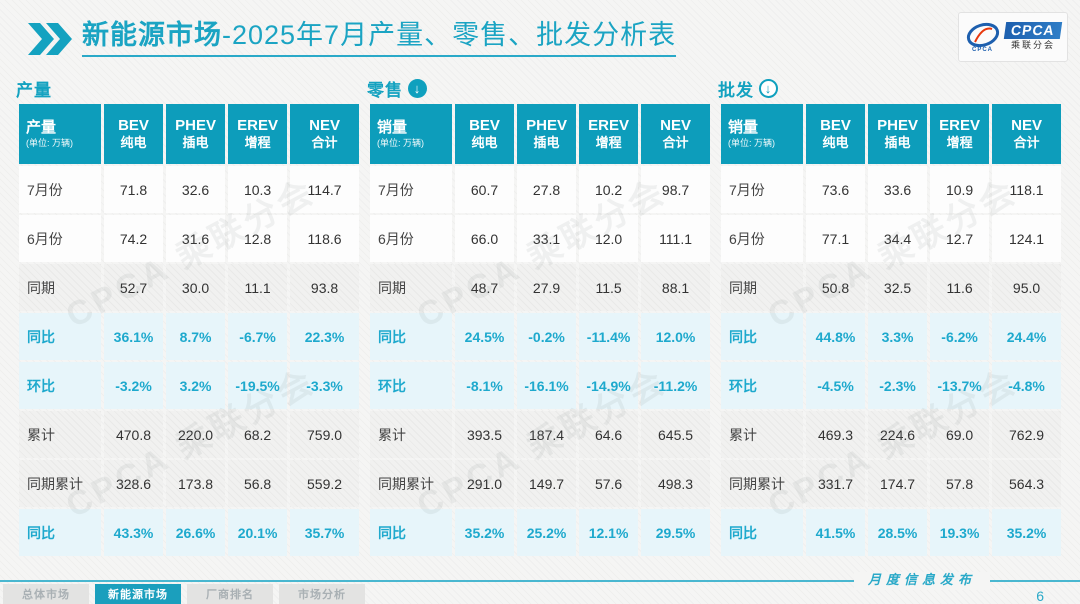 The height and width of the screenshot is (604, 1080). I want to click on cell-value: -19.5%, so click(258, 385).